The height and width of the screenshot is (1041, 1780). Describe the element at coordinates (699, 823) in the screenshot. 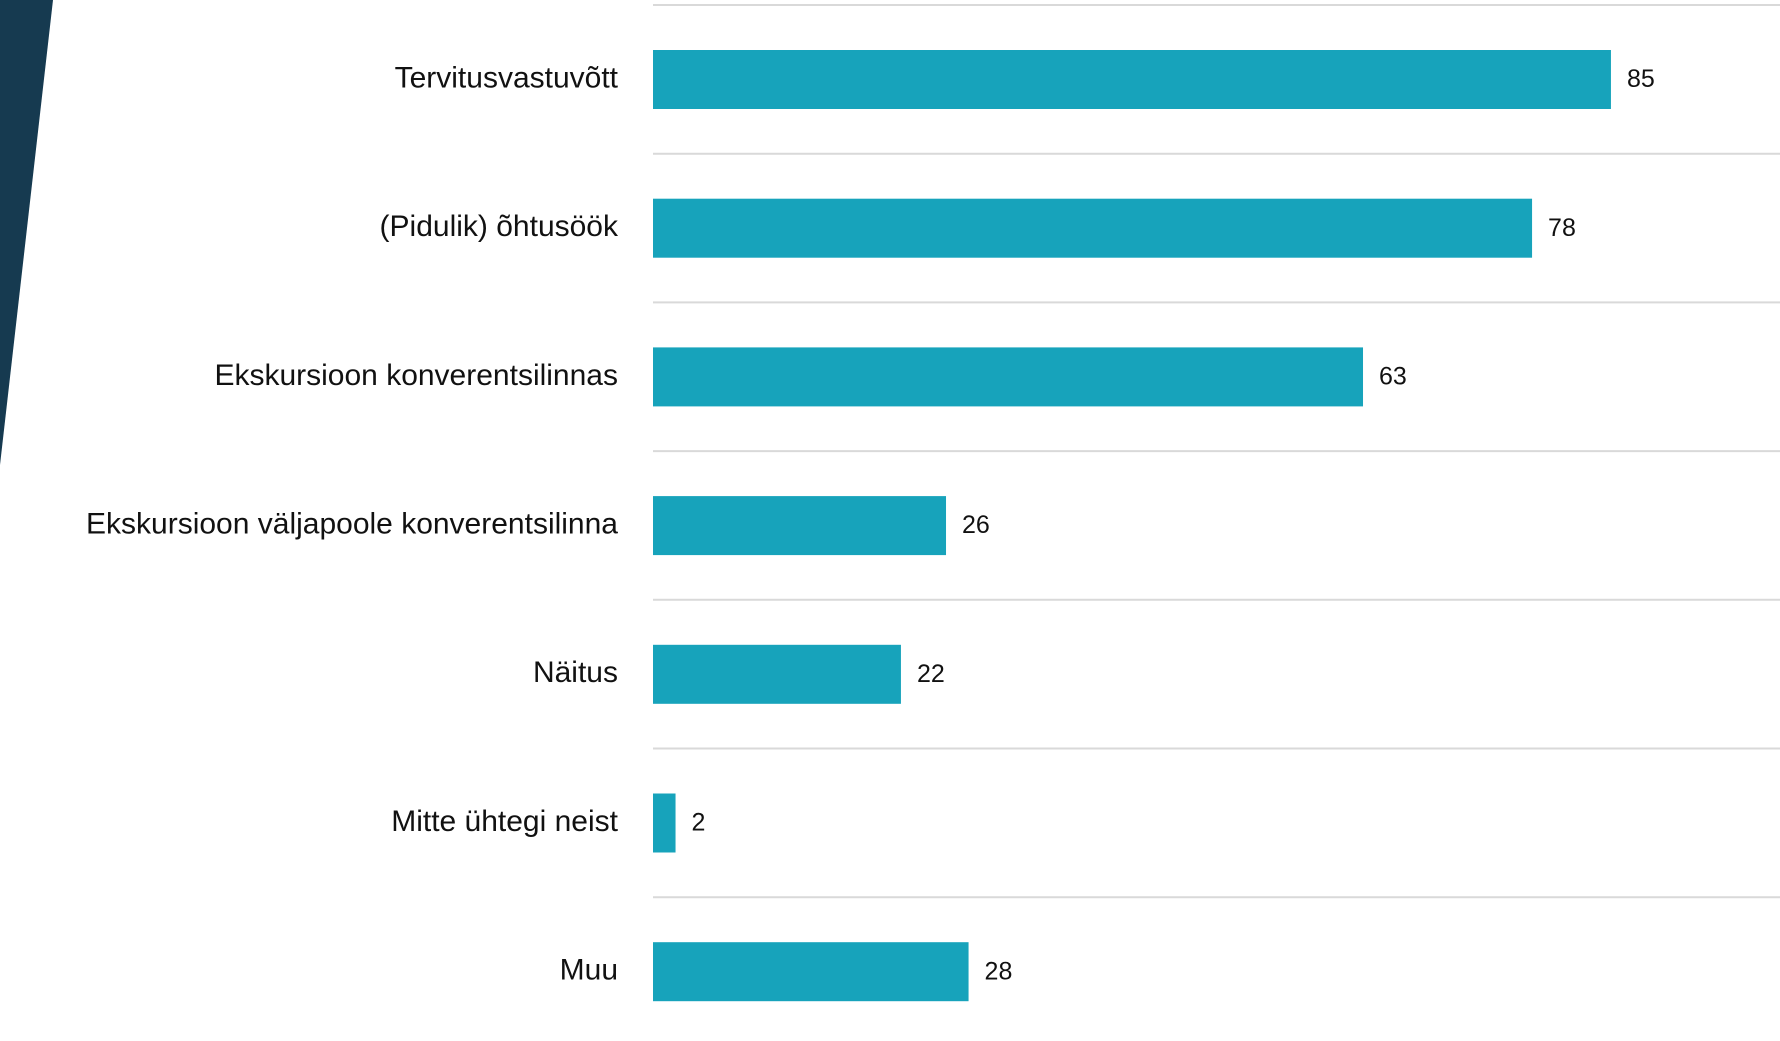

I see `value-label: 2` at that location.